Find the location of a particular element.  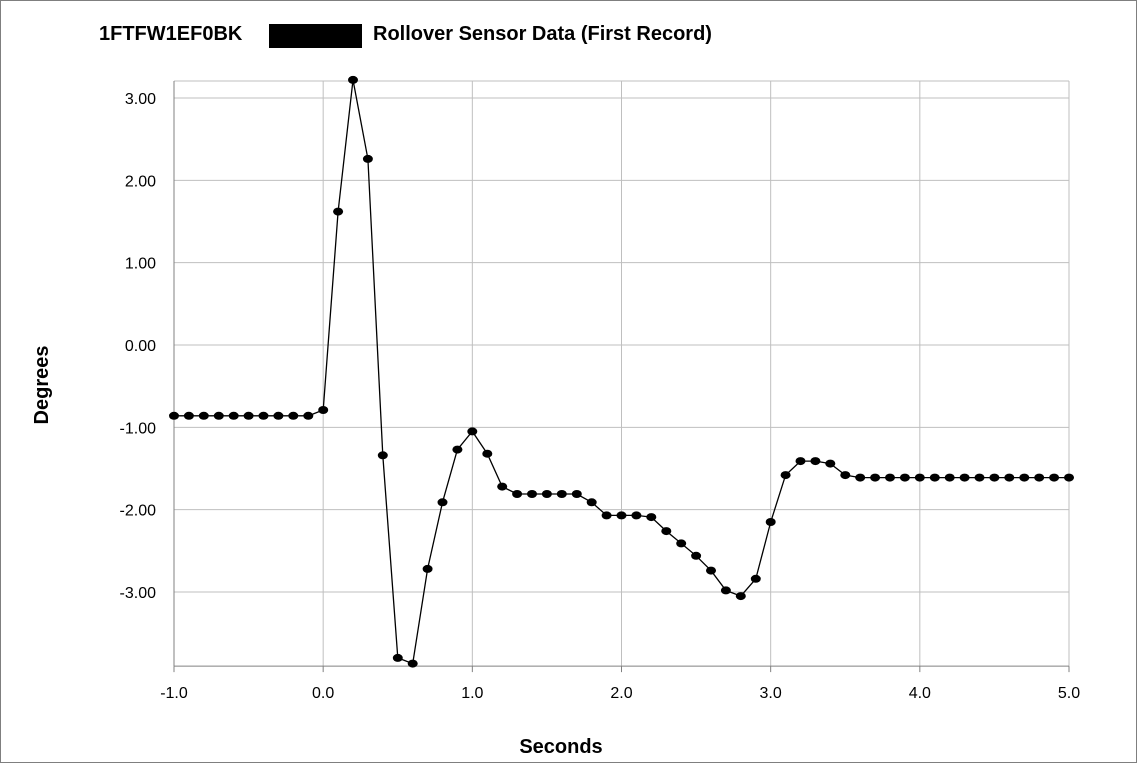

x-tick-label: 2.0 is located at coordinates (621, 693).